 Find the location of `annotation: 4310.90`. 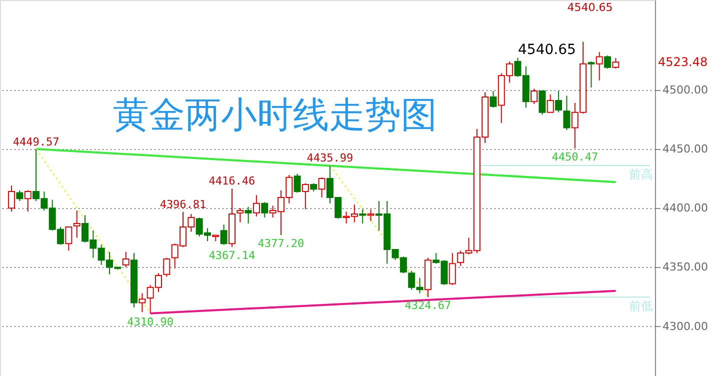

annotation: 4310.90 is located at coordinates (150, 321).